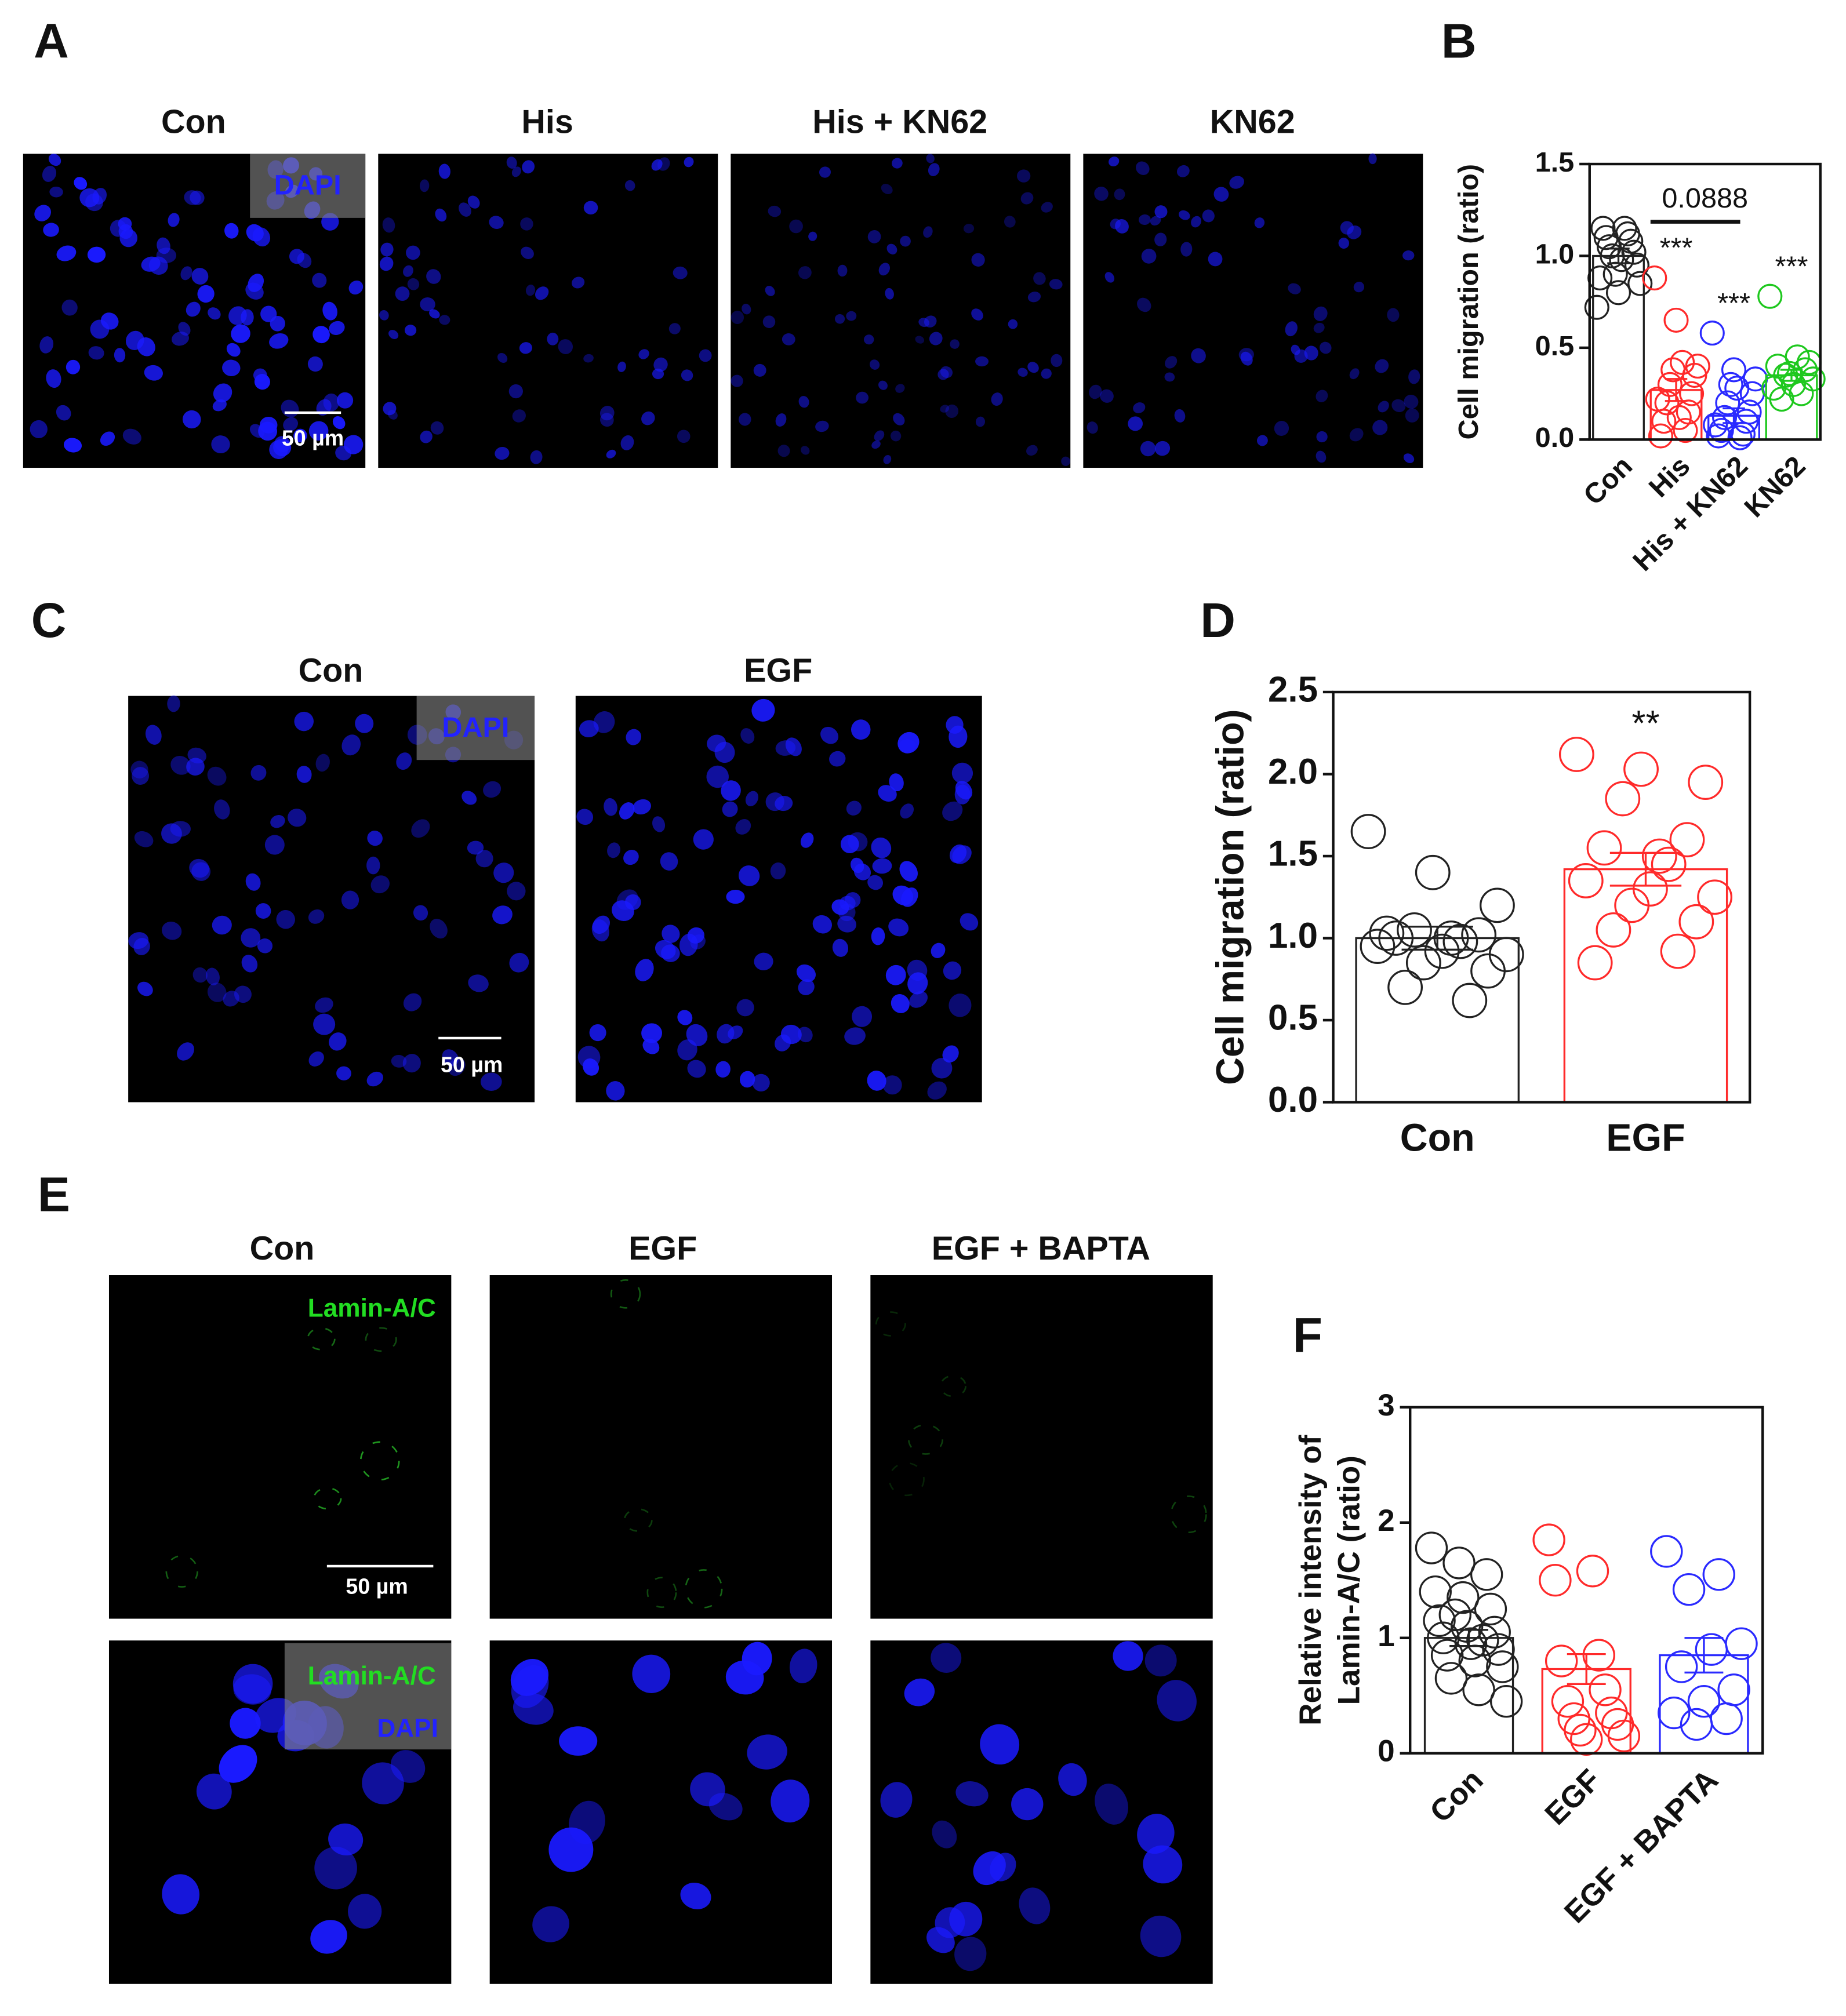 This screenshot has height=2016, width=1846. Describe the element at coordinates (280, 1447) in the screenshot. I see `micrograph` at that location.